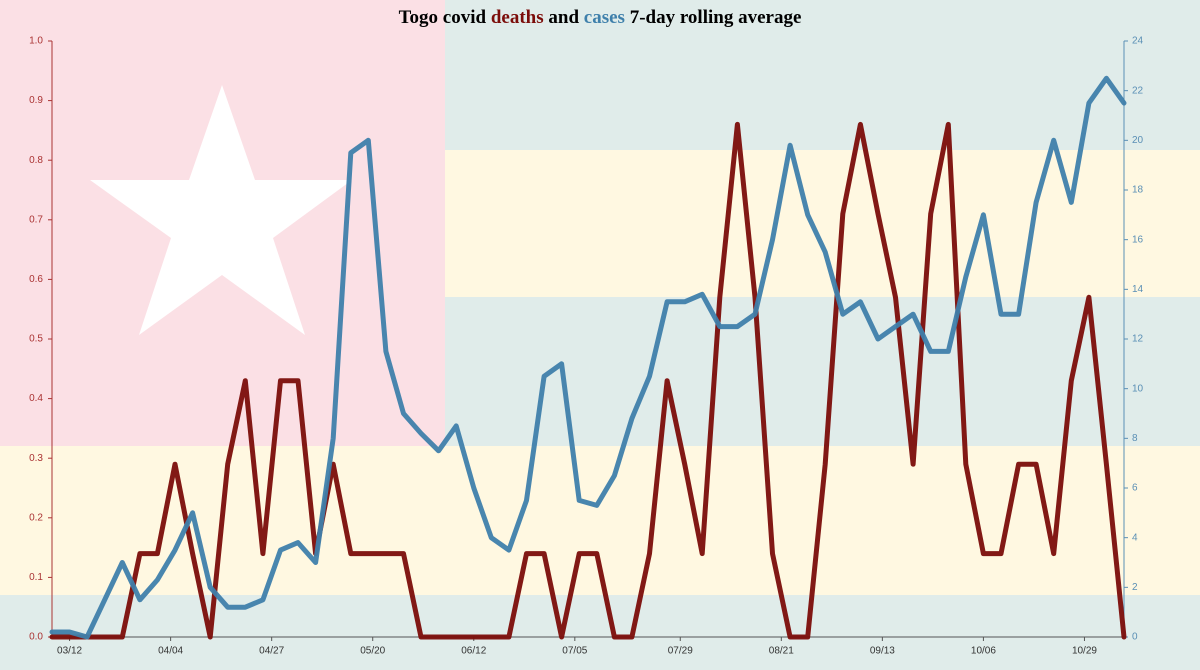 This screenshot has width=1200, height=670. Describe the element at coordinates (1138, 90) in the screenshot. I see `y2-tick-label: 22` at that location.